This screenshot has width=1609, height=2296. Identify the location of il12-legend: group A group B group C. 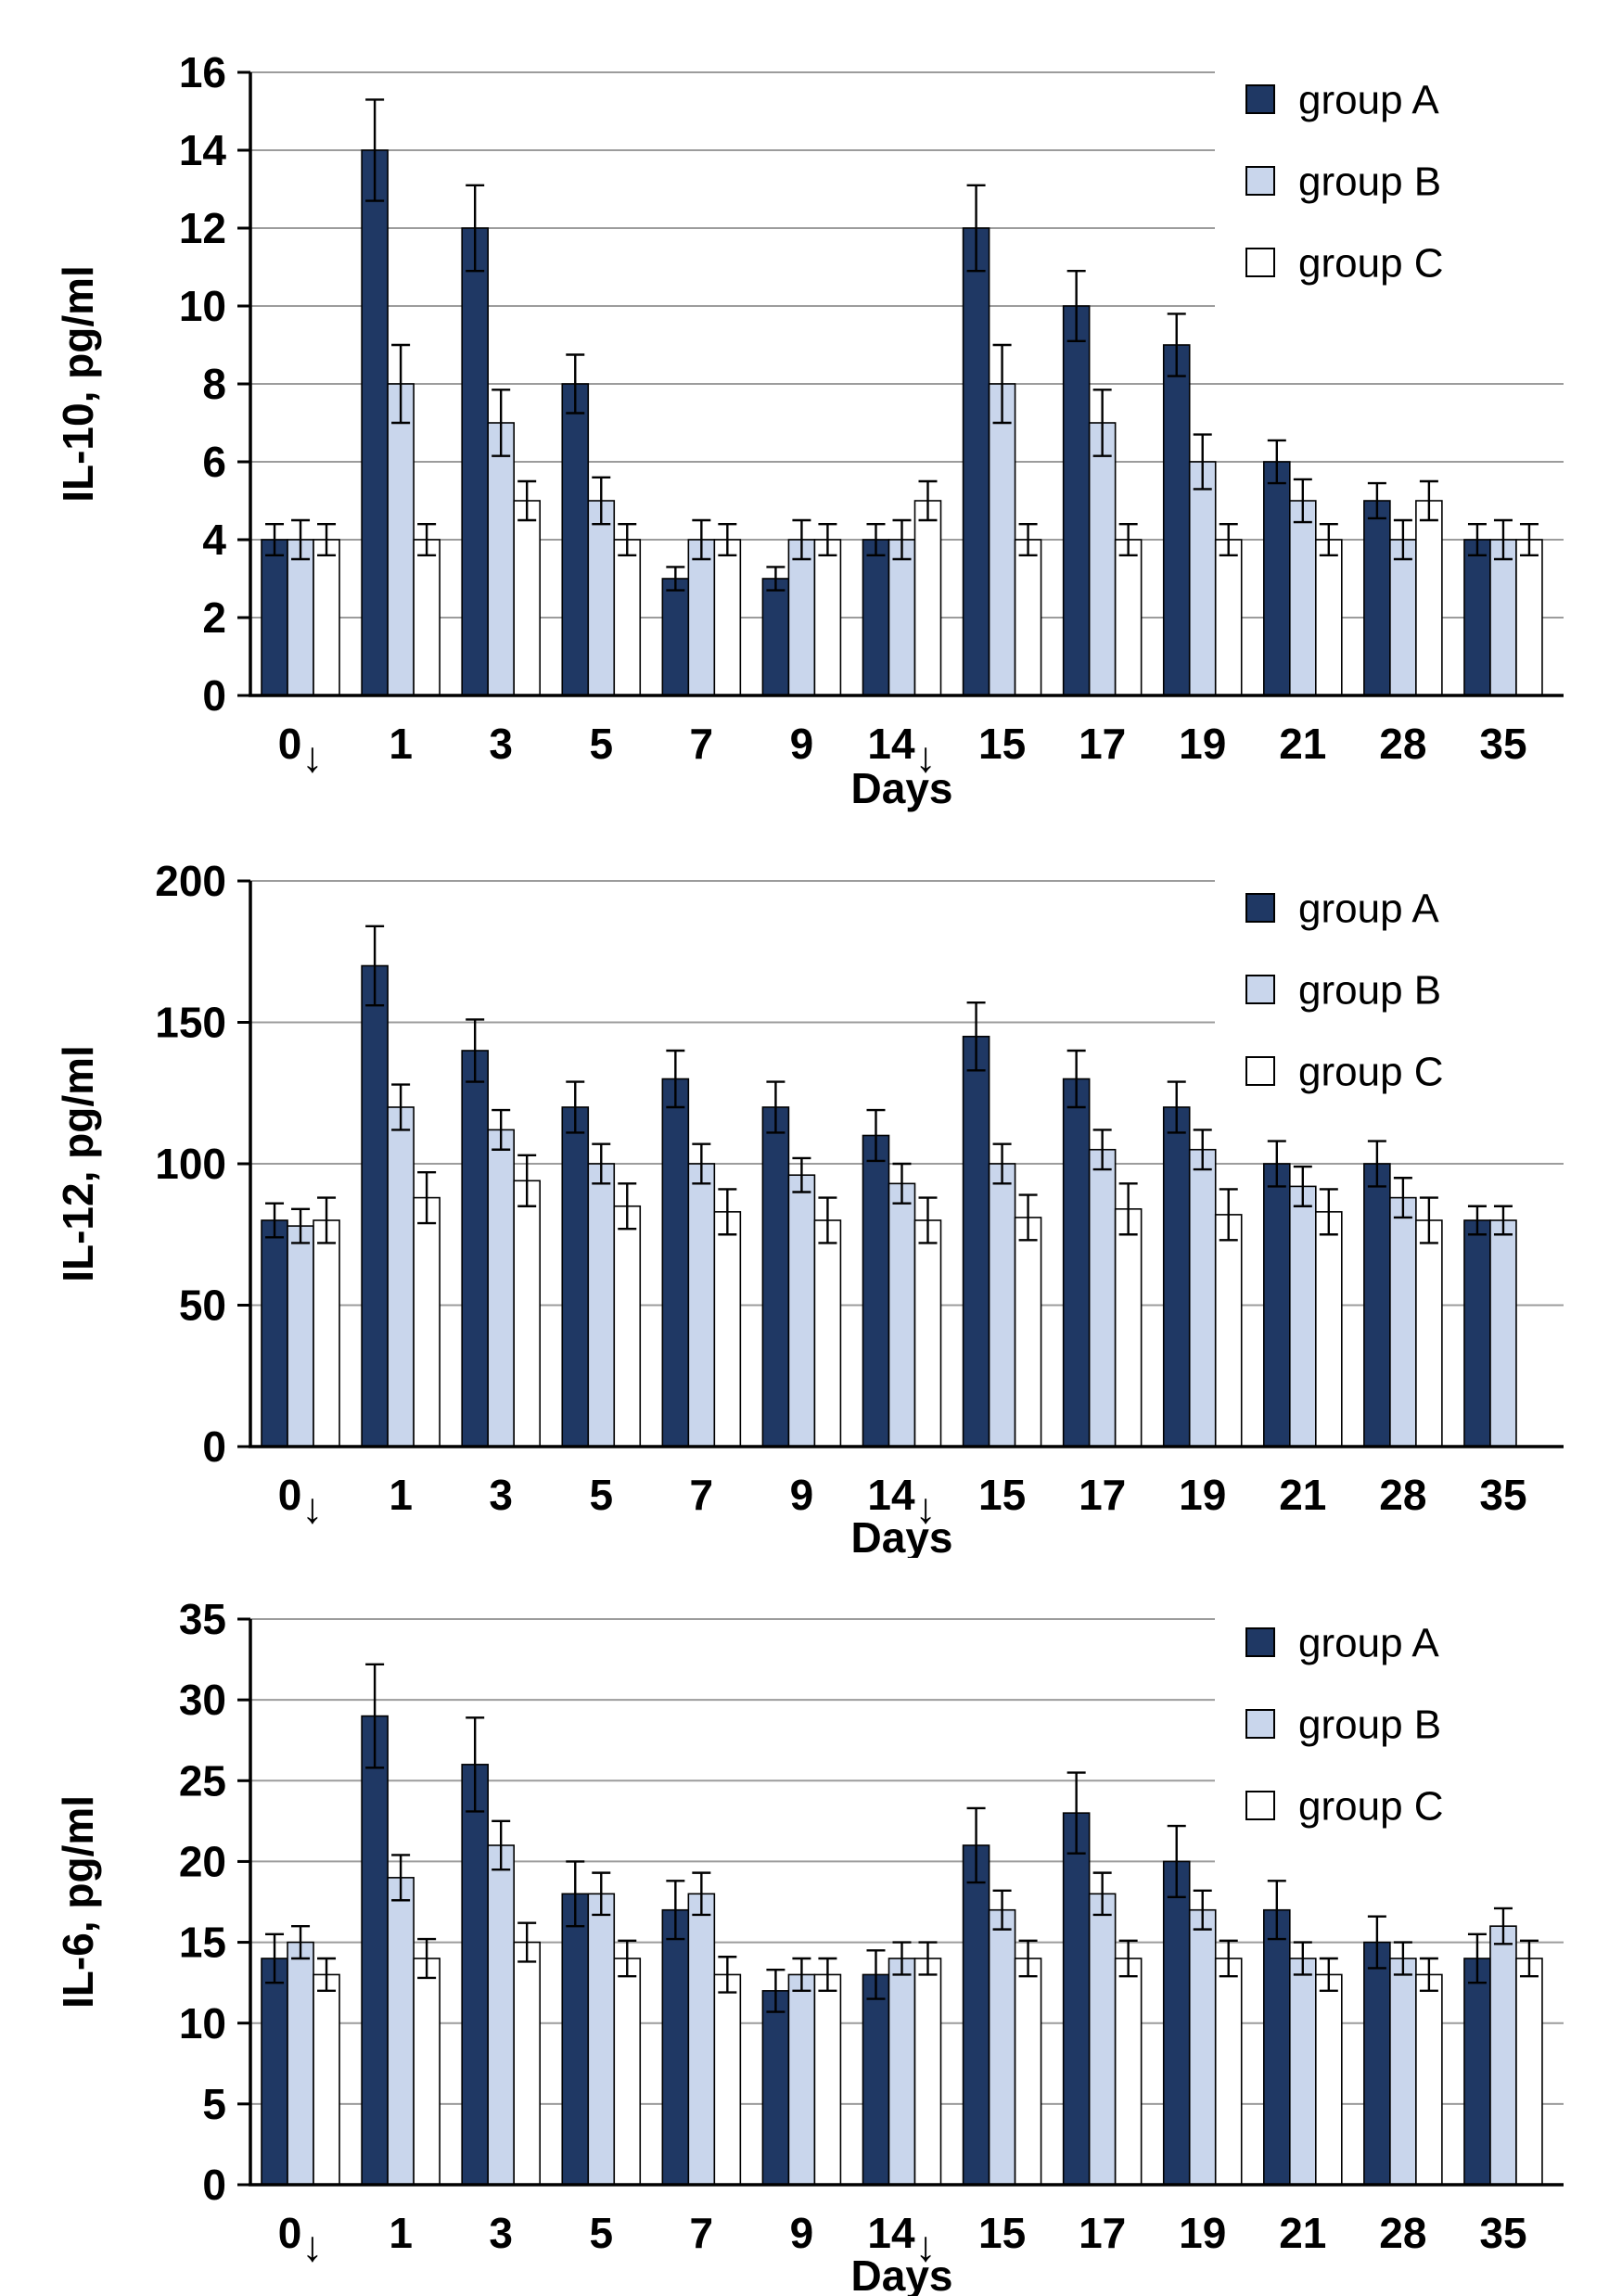
(1412, 1003).